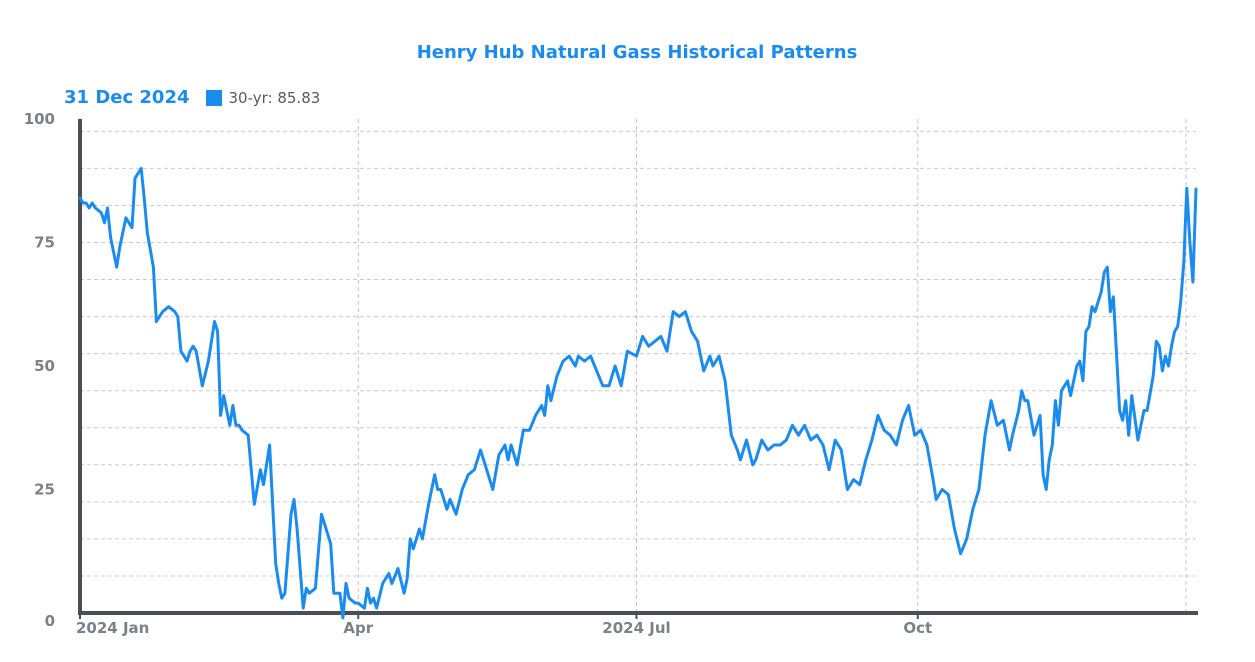 This screenshot has height=662, width=1255. I want to click on legend-label: 30-yr: 85.83, so click(274, 97).